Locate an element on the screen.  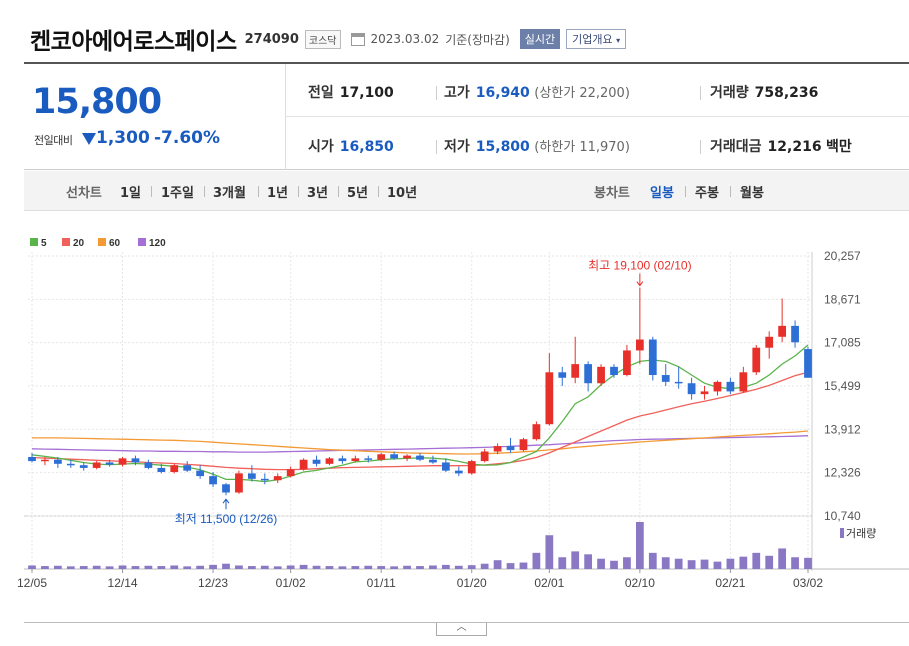
x-tick-label: 01/11 is located at coordinates (381, 583).